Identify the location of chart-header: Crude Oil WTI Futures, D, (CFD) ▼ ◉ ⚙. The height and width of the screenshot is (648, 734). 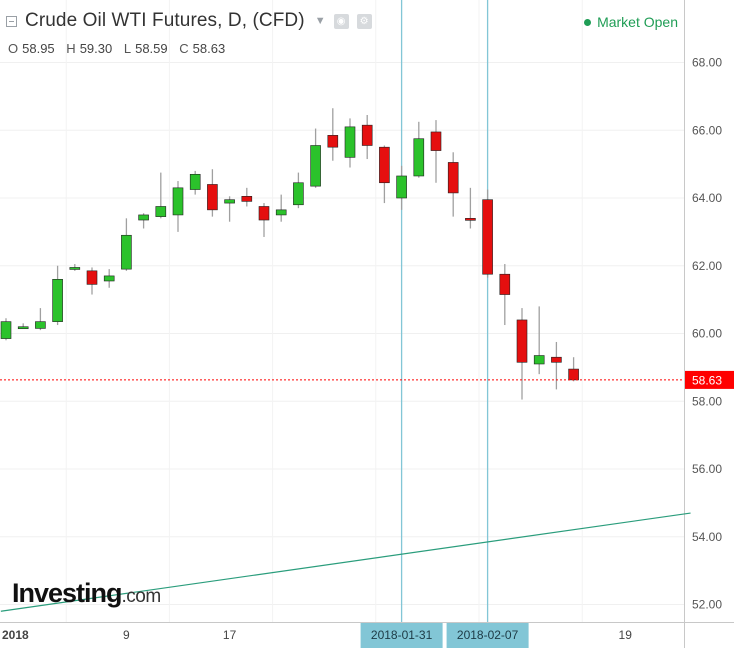
(189, 21).